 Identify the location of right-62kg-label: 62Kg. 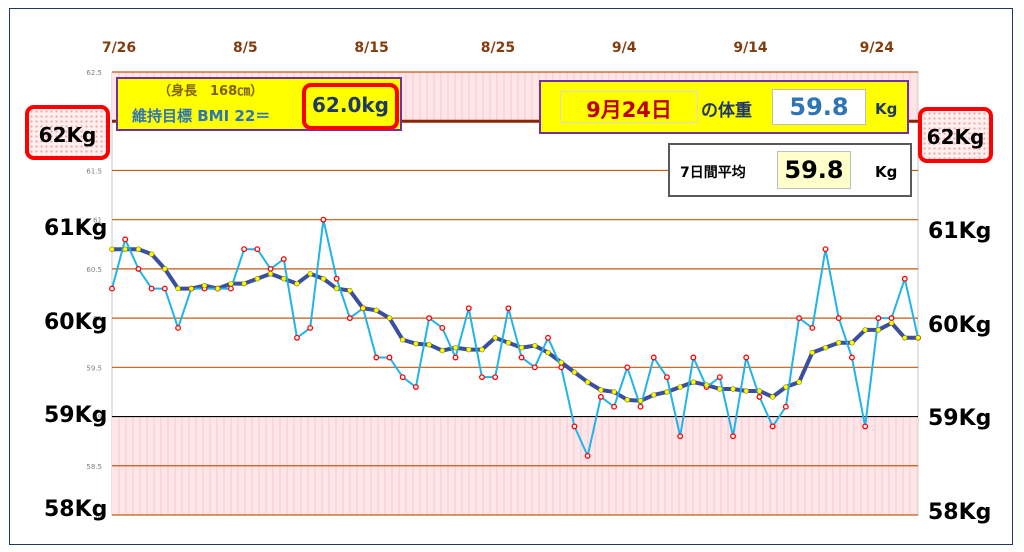
(955, 137).